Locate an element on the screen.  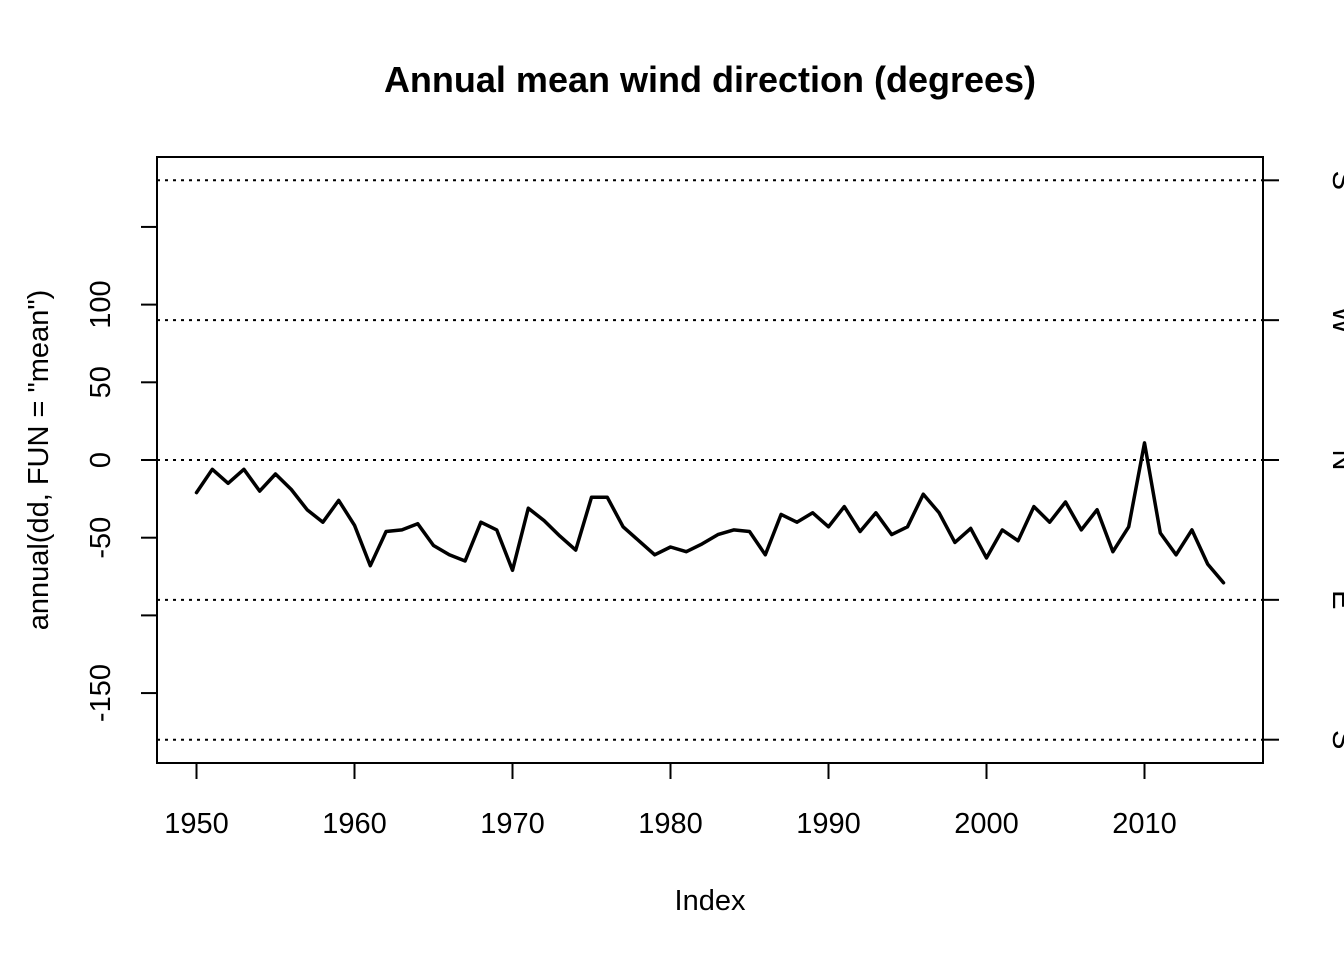
right-tick-label-3: W is located at coordinates (1335, 320).